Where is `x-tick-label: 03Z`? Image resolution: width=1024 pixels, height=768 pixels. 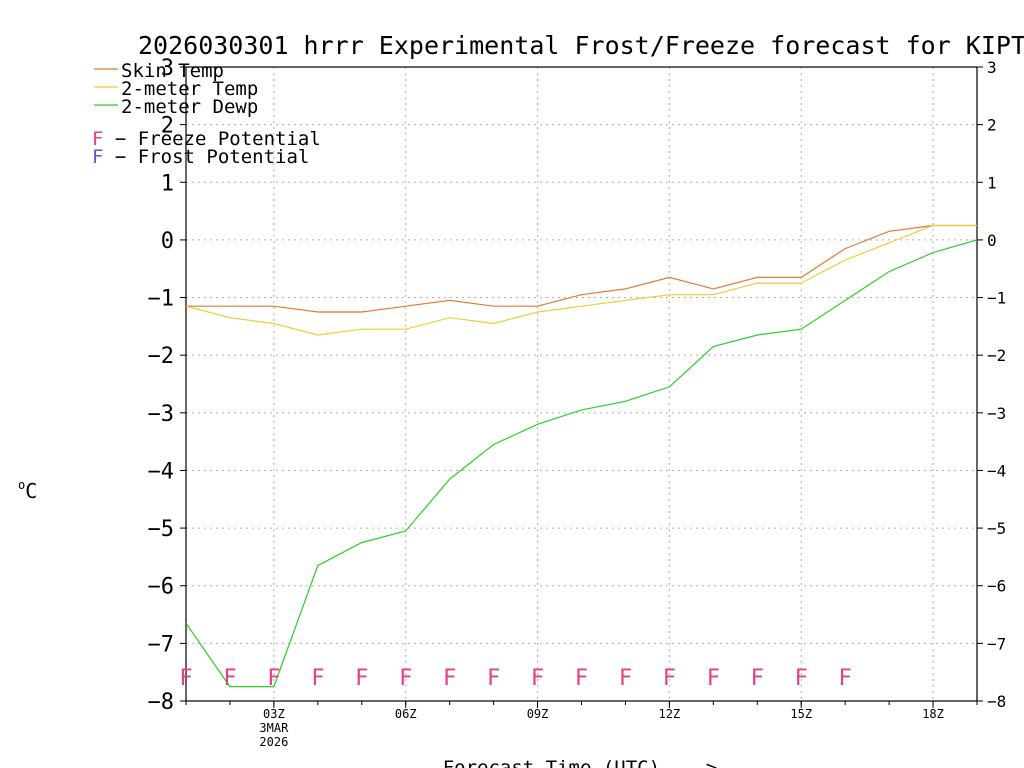
x-tick-label: 03Z is located at coordinates (274, 714).